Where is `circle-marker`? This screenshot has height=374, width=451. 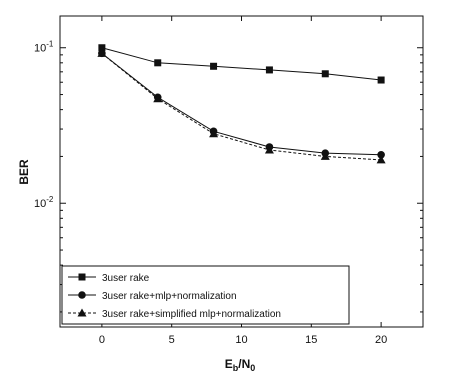 circle-marker is located at coordinates (82, 295).